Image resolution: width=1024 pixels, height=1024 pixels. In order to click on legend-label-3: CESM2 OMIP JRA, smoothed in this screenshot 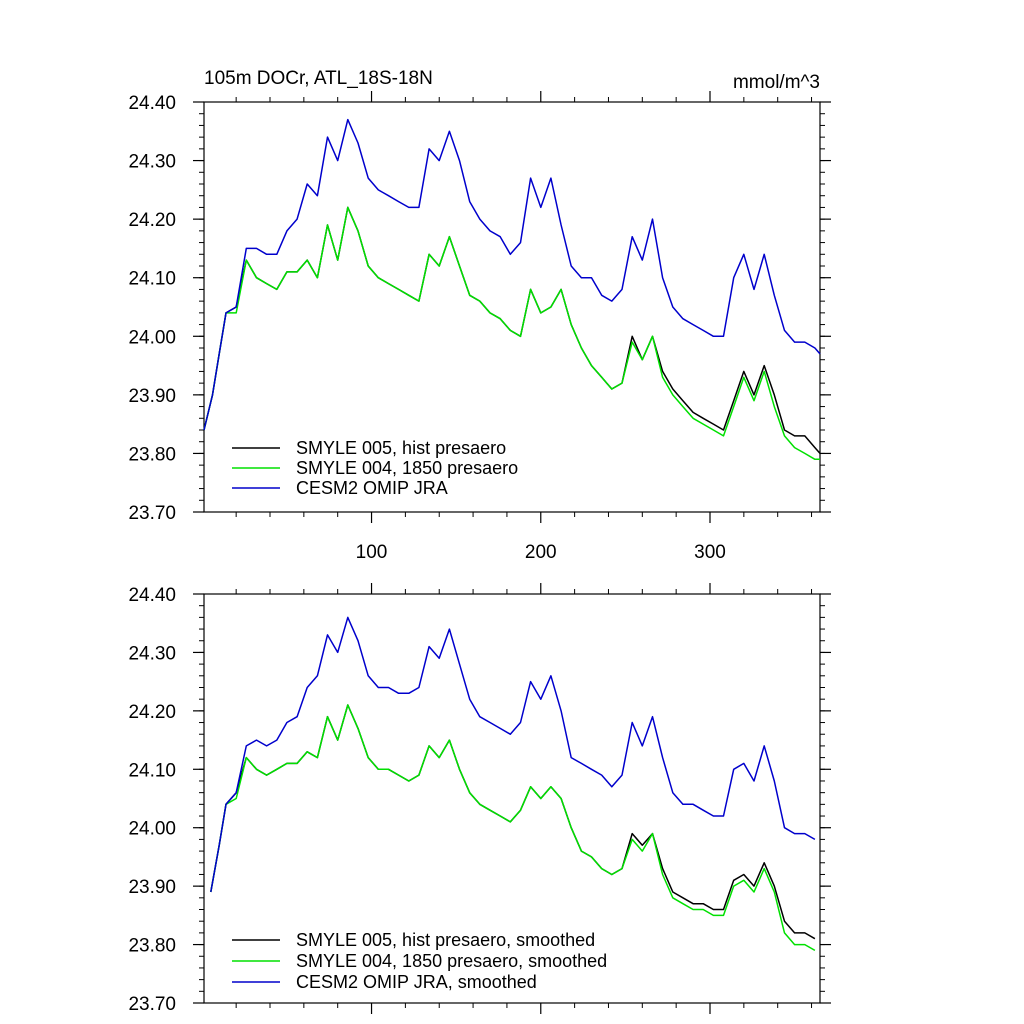, I will do `click(416, 982)`.